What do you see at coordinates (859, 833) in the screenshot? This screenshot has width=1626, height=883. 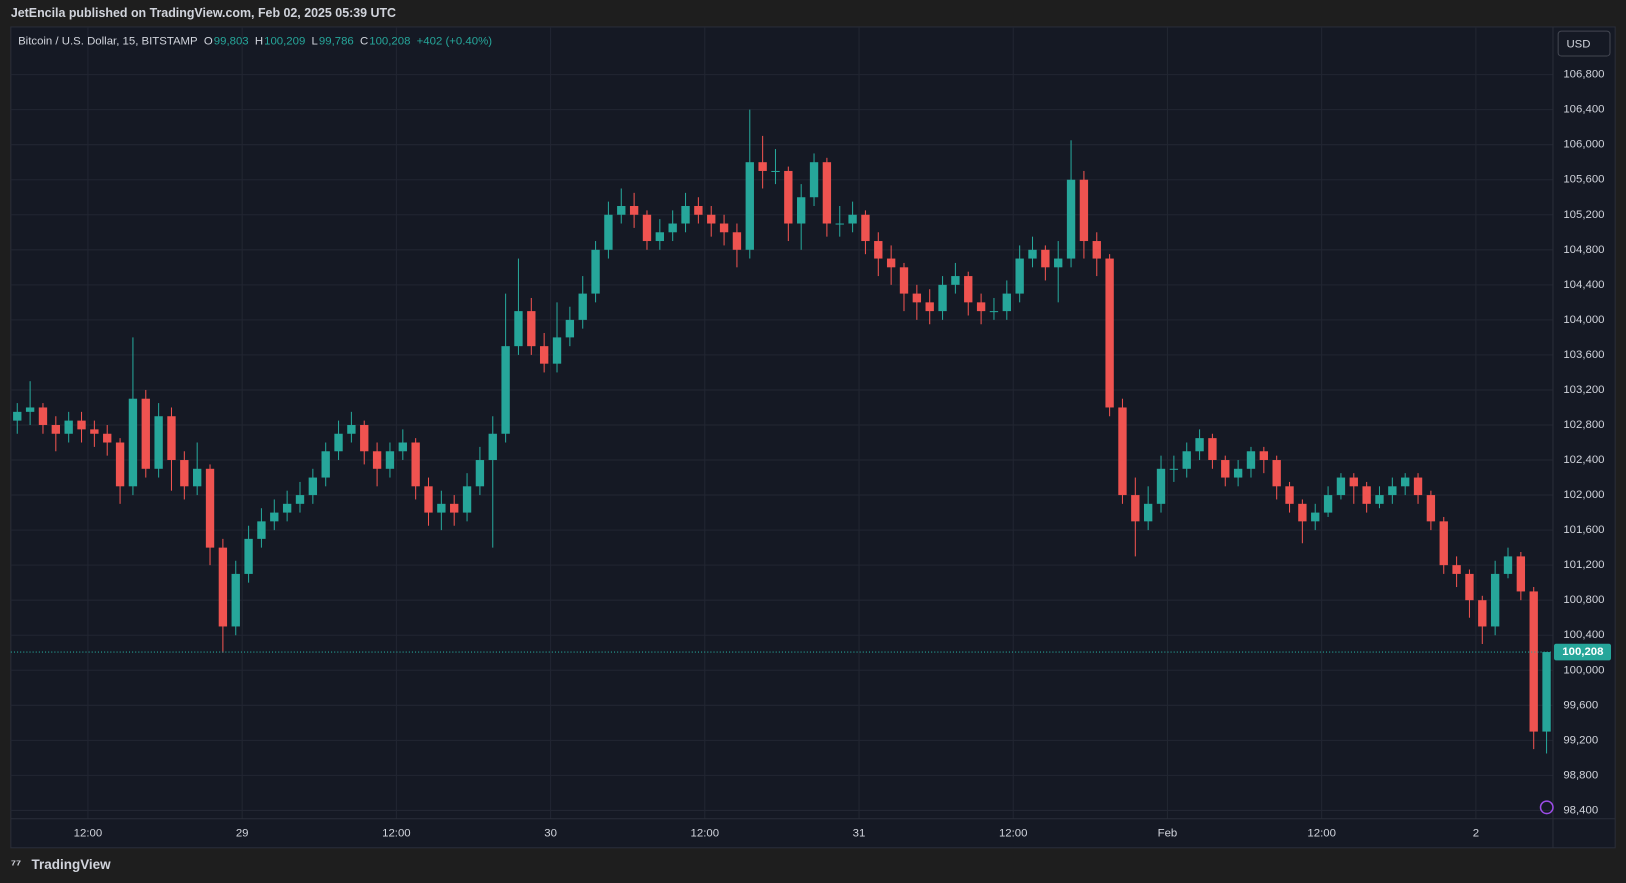 I see `x-tick-label: 31` at bounding box center [859, 833].